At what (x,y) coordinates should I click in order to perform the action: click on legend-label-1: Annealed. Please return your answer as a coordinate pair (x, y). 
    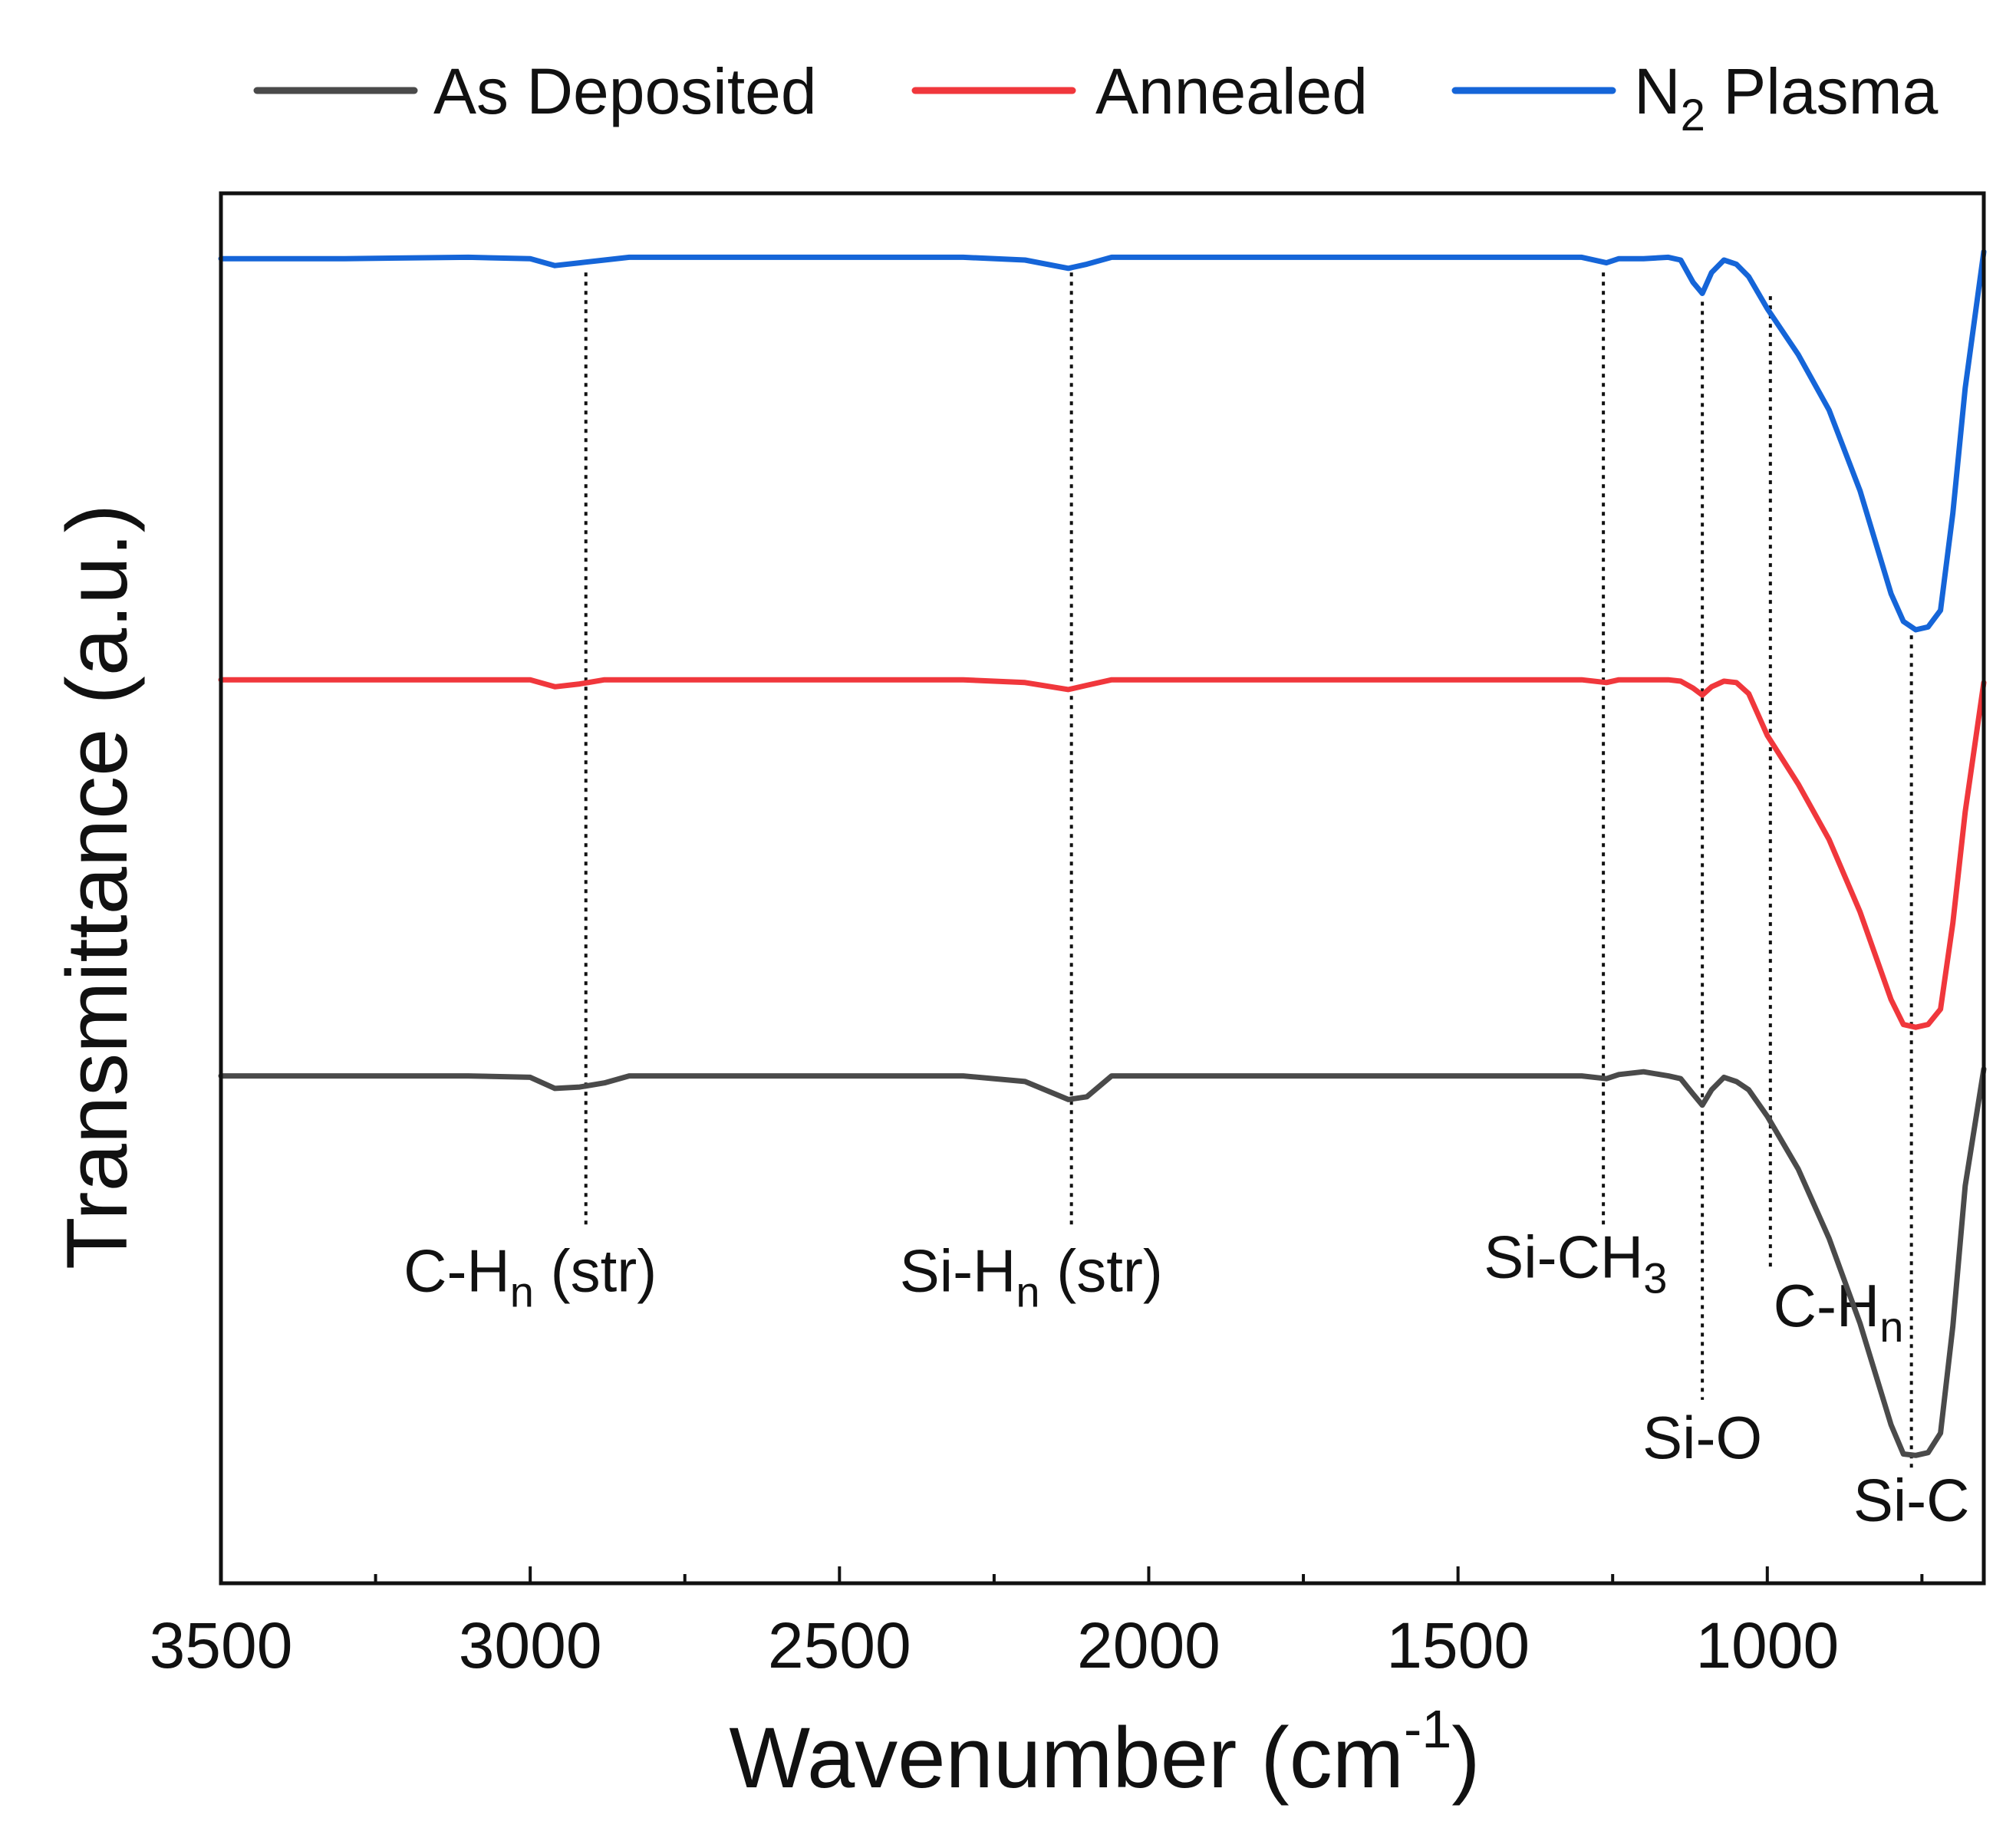
    Looking at the image, I should click on (1231, 91).